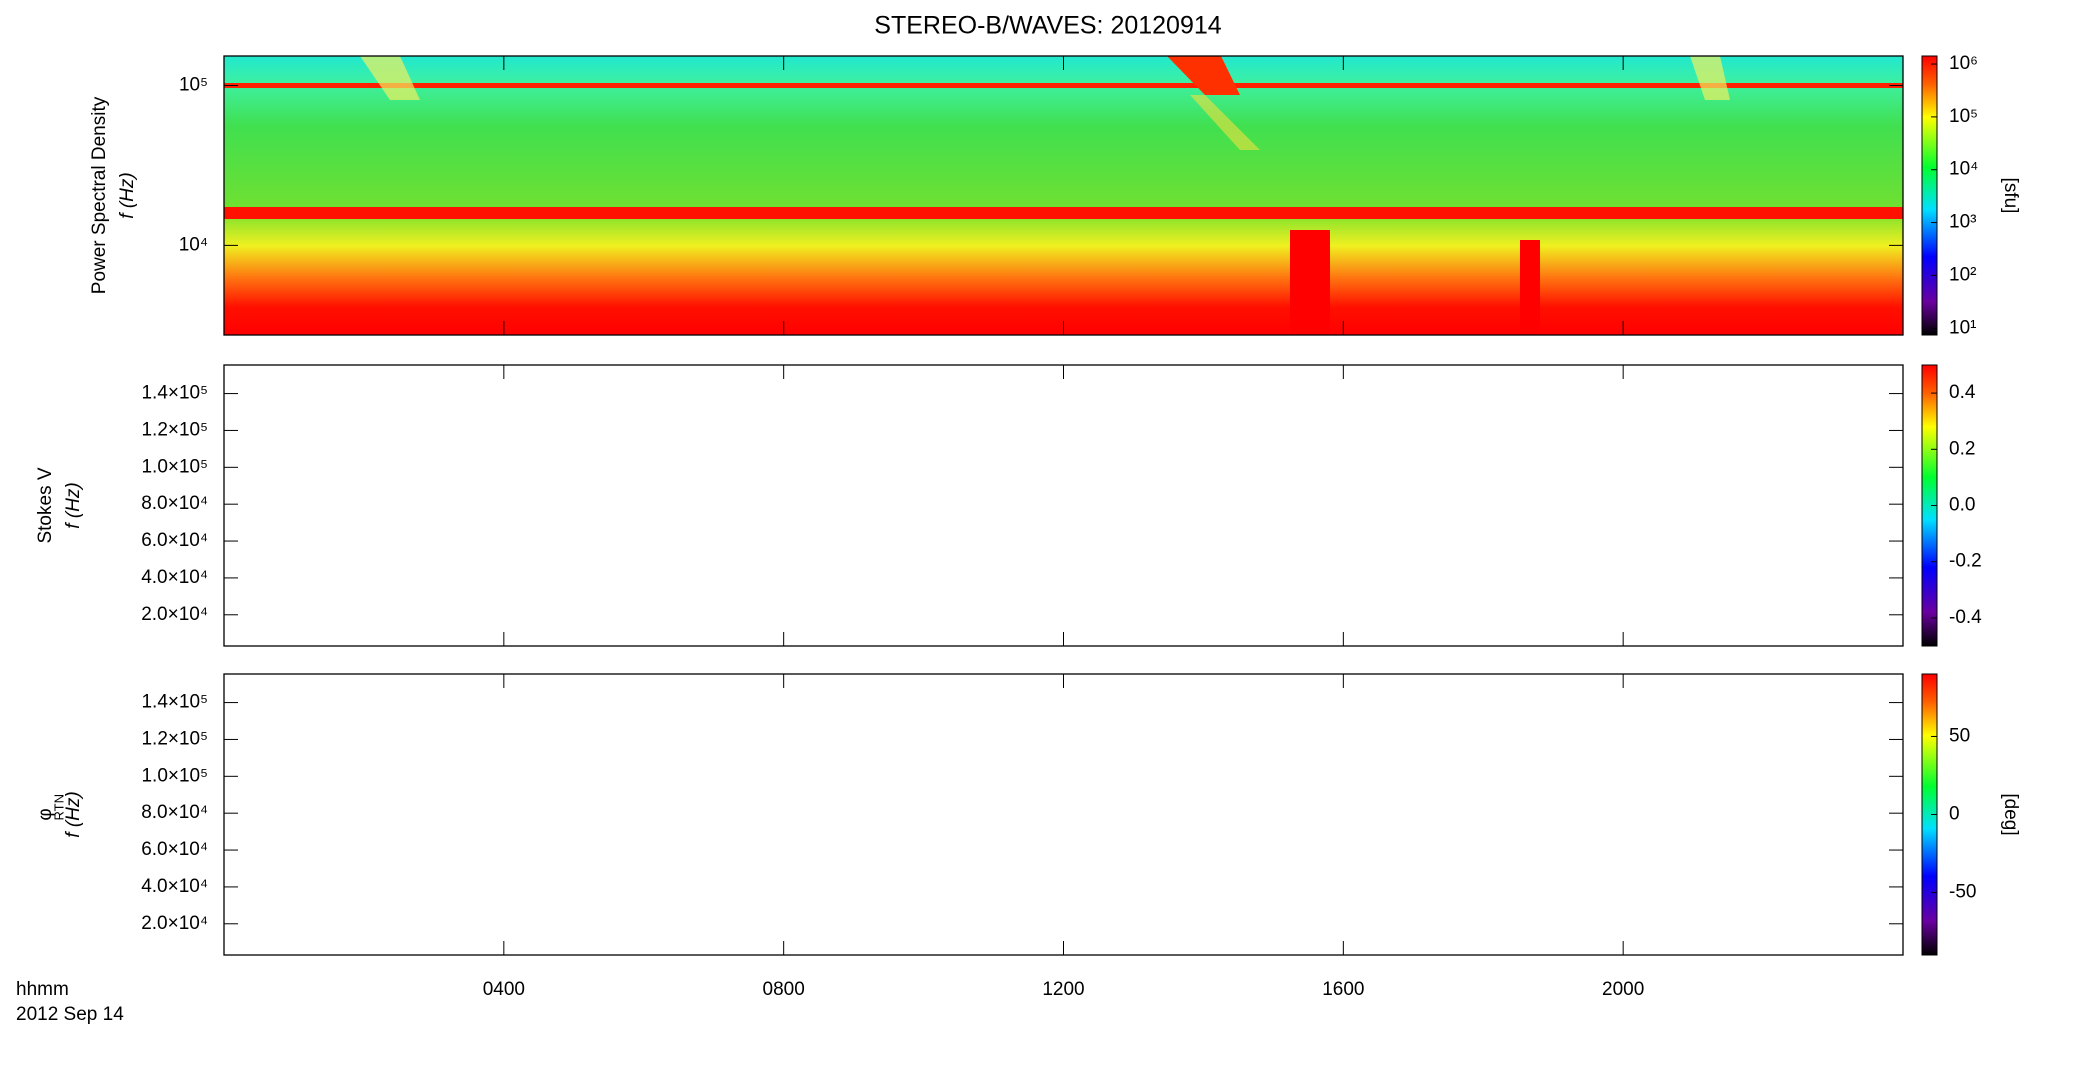  What do you see at coordinates (193, 85) in the screenshot?
I see `y-tick-label: 10⁵` at bounding box center [193, 85].